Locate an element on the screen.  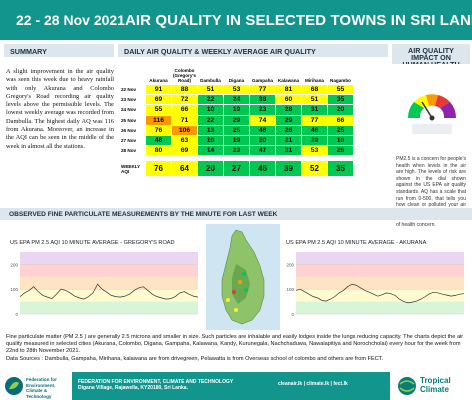
aqi-cell: 88 is located at coordinates (184, 90).